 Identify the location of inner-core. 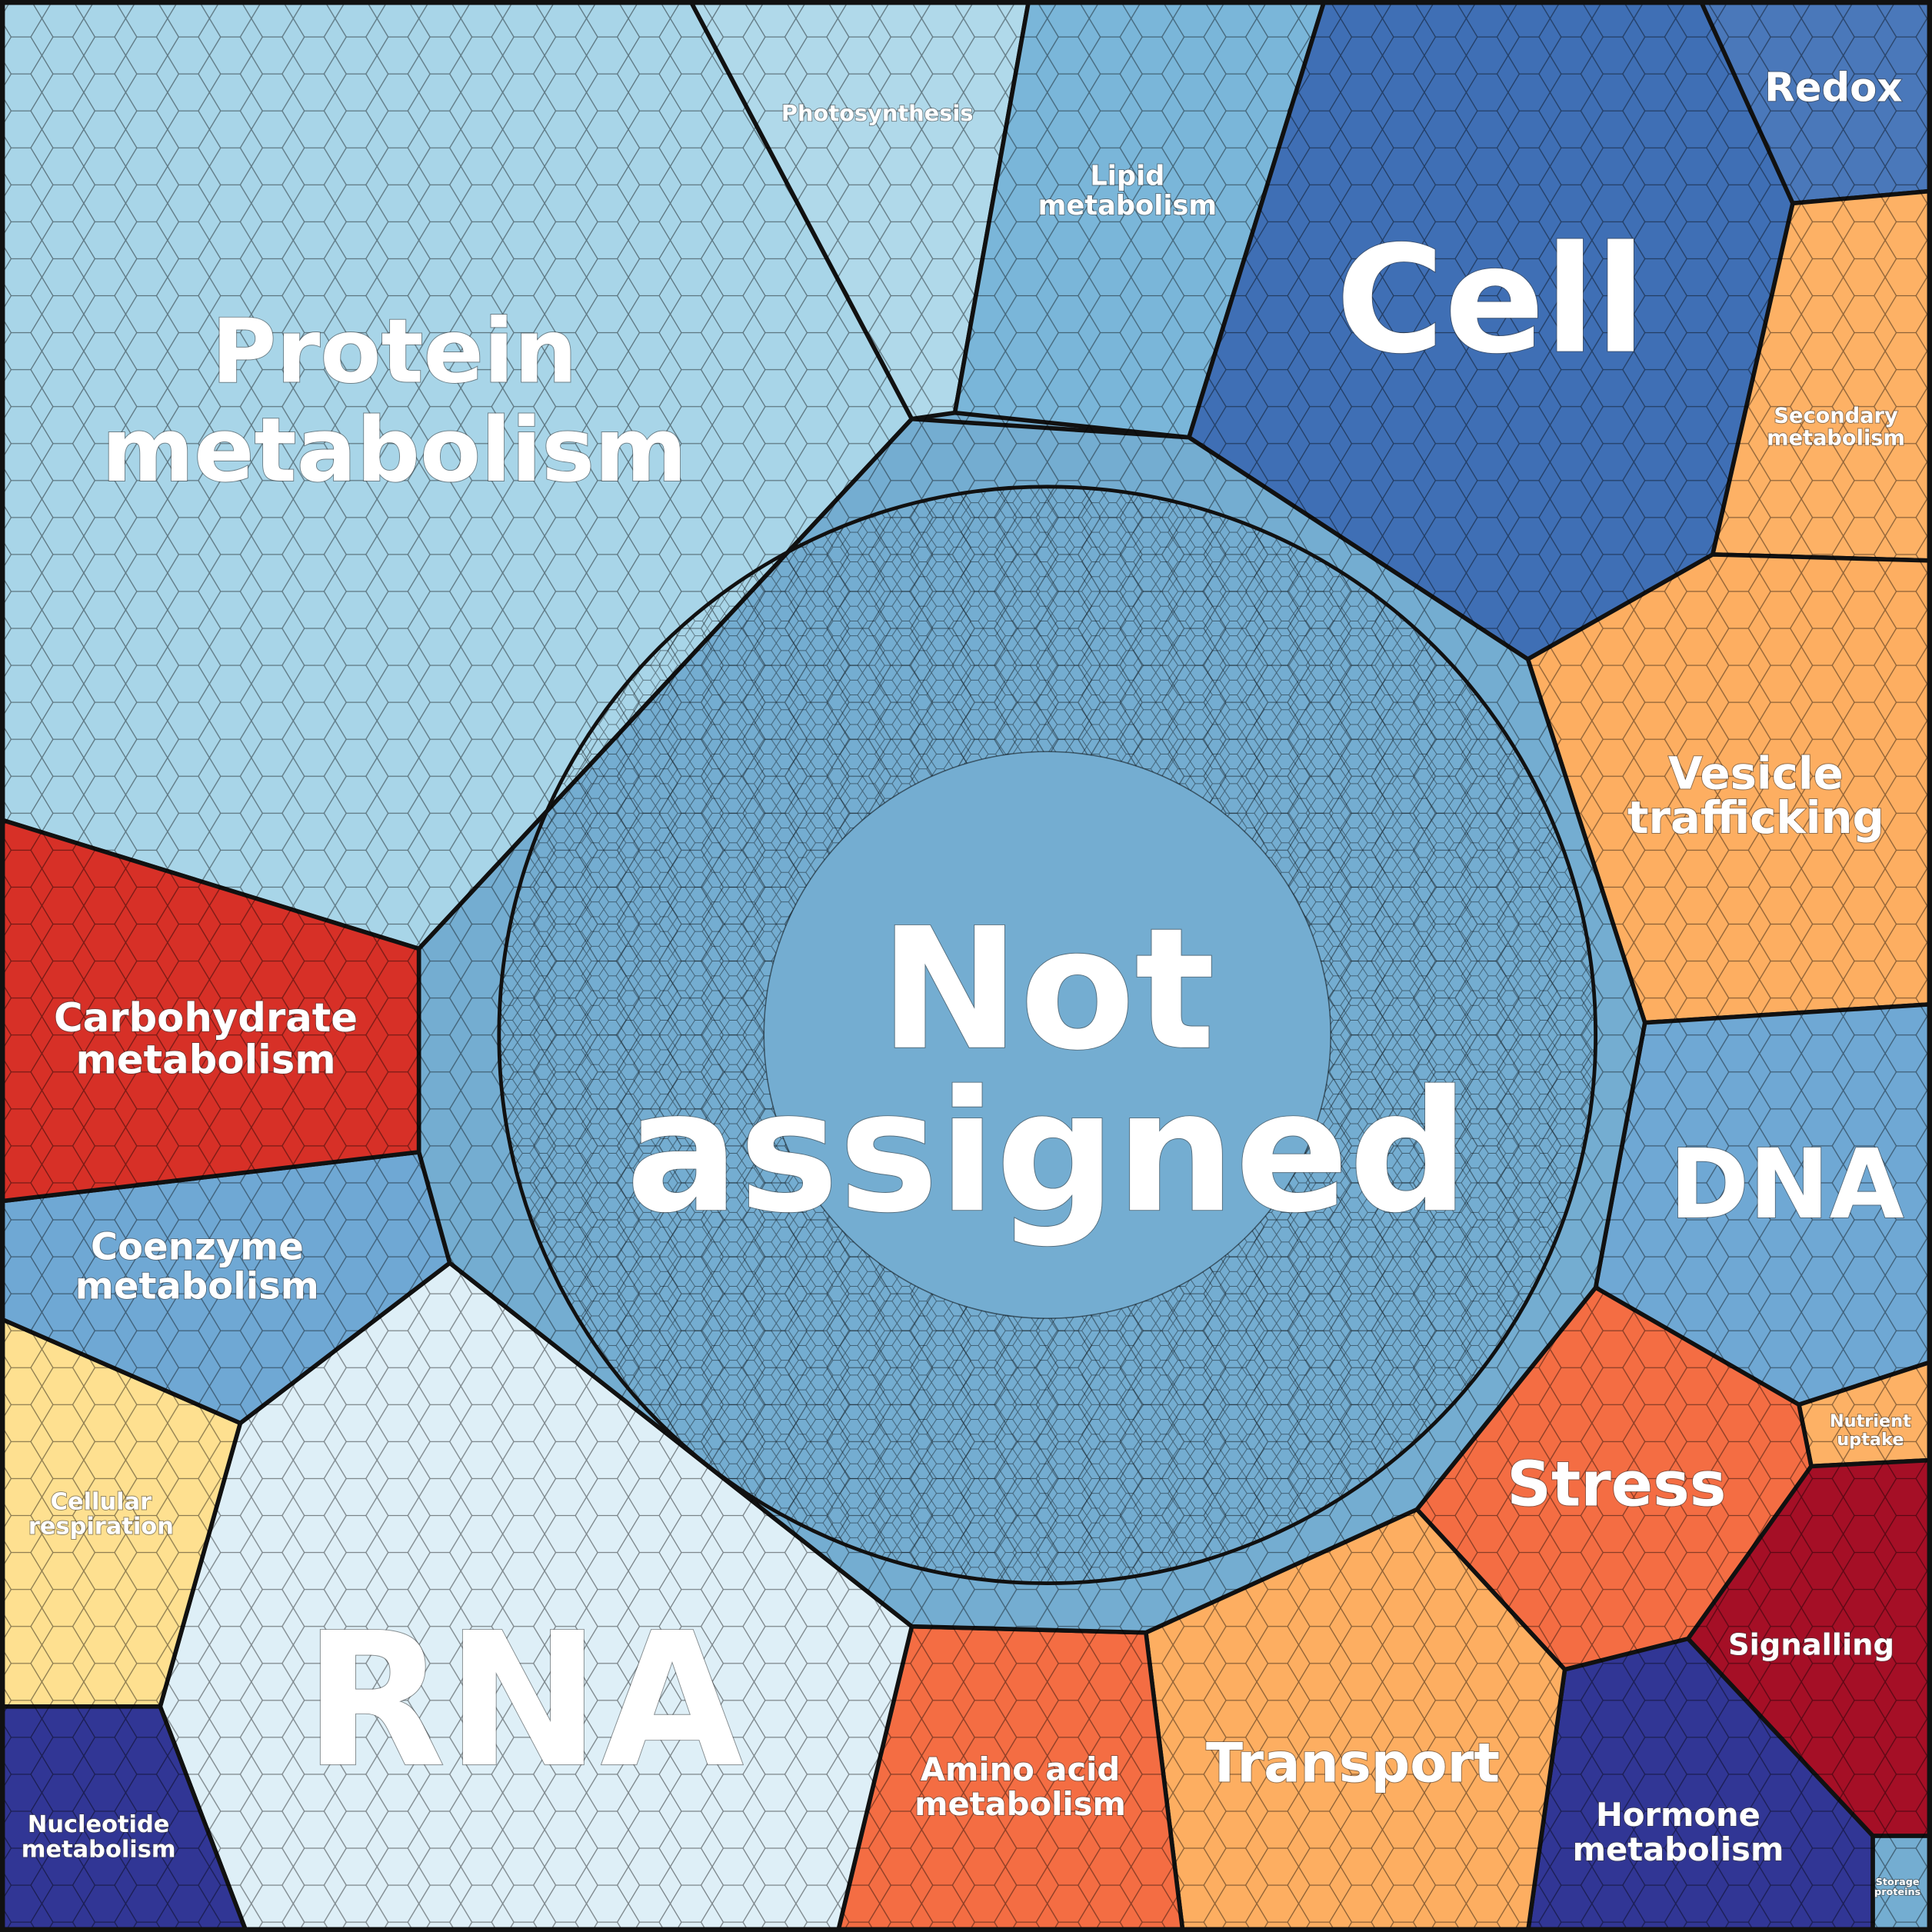
(1047, 1035).